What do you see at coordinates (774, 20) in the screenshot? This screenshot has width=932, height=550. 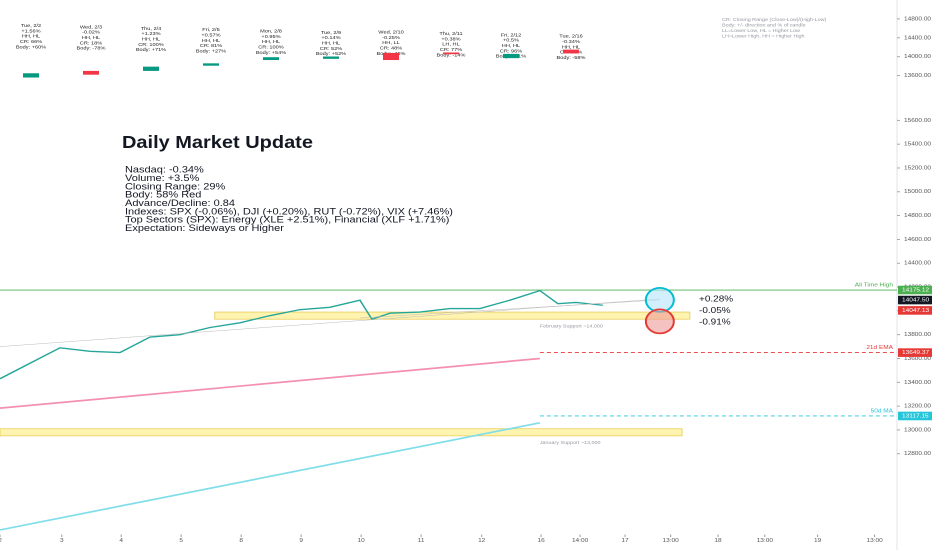 I see `legend-note: CR: Closing Range (Close-Low)/(High-Low)` at bounding box center [774, 20].